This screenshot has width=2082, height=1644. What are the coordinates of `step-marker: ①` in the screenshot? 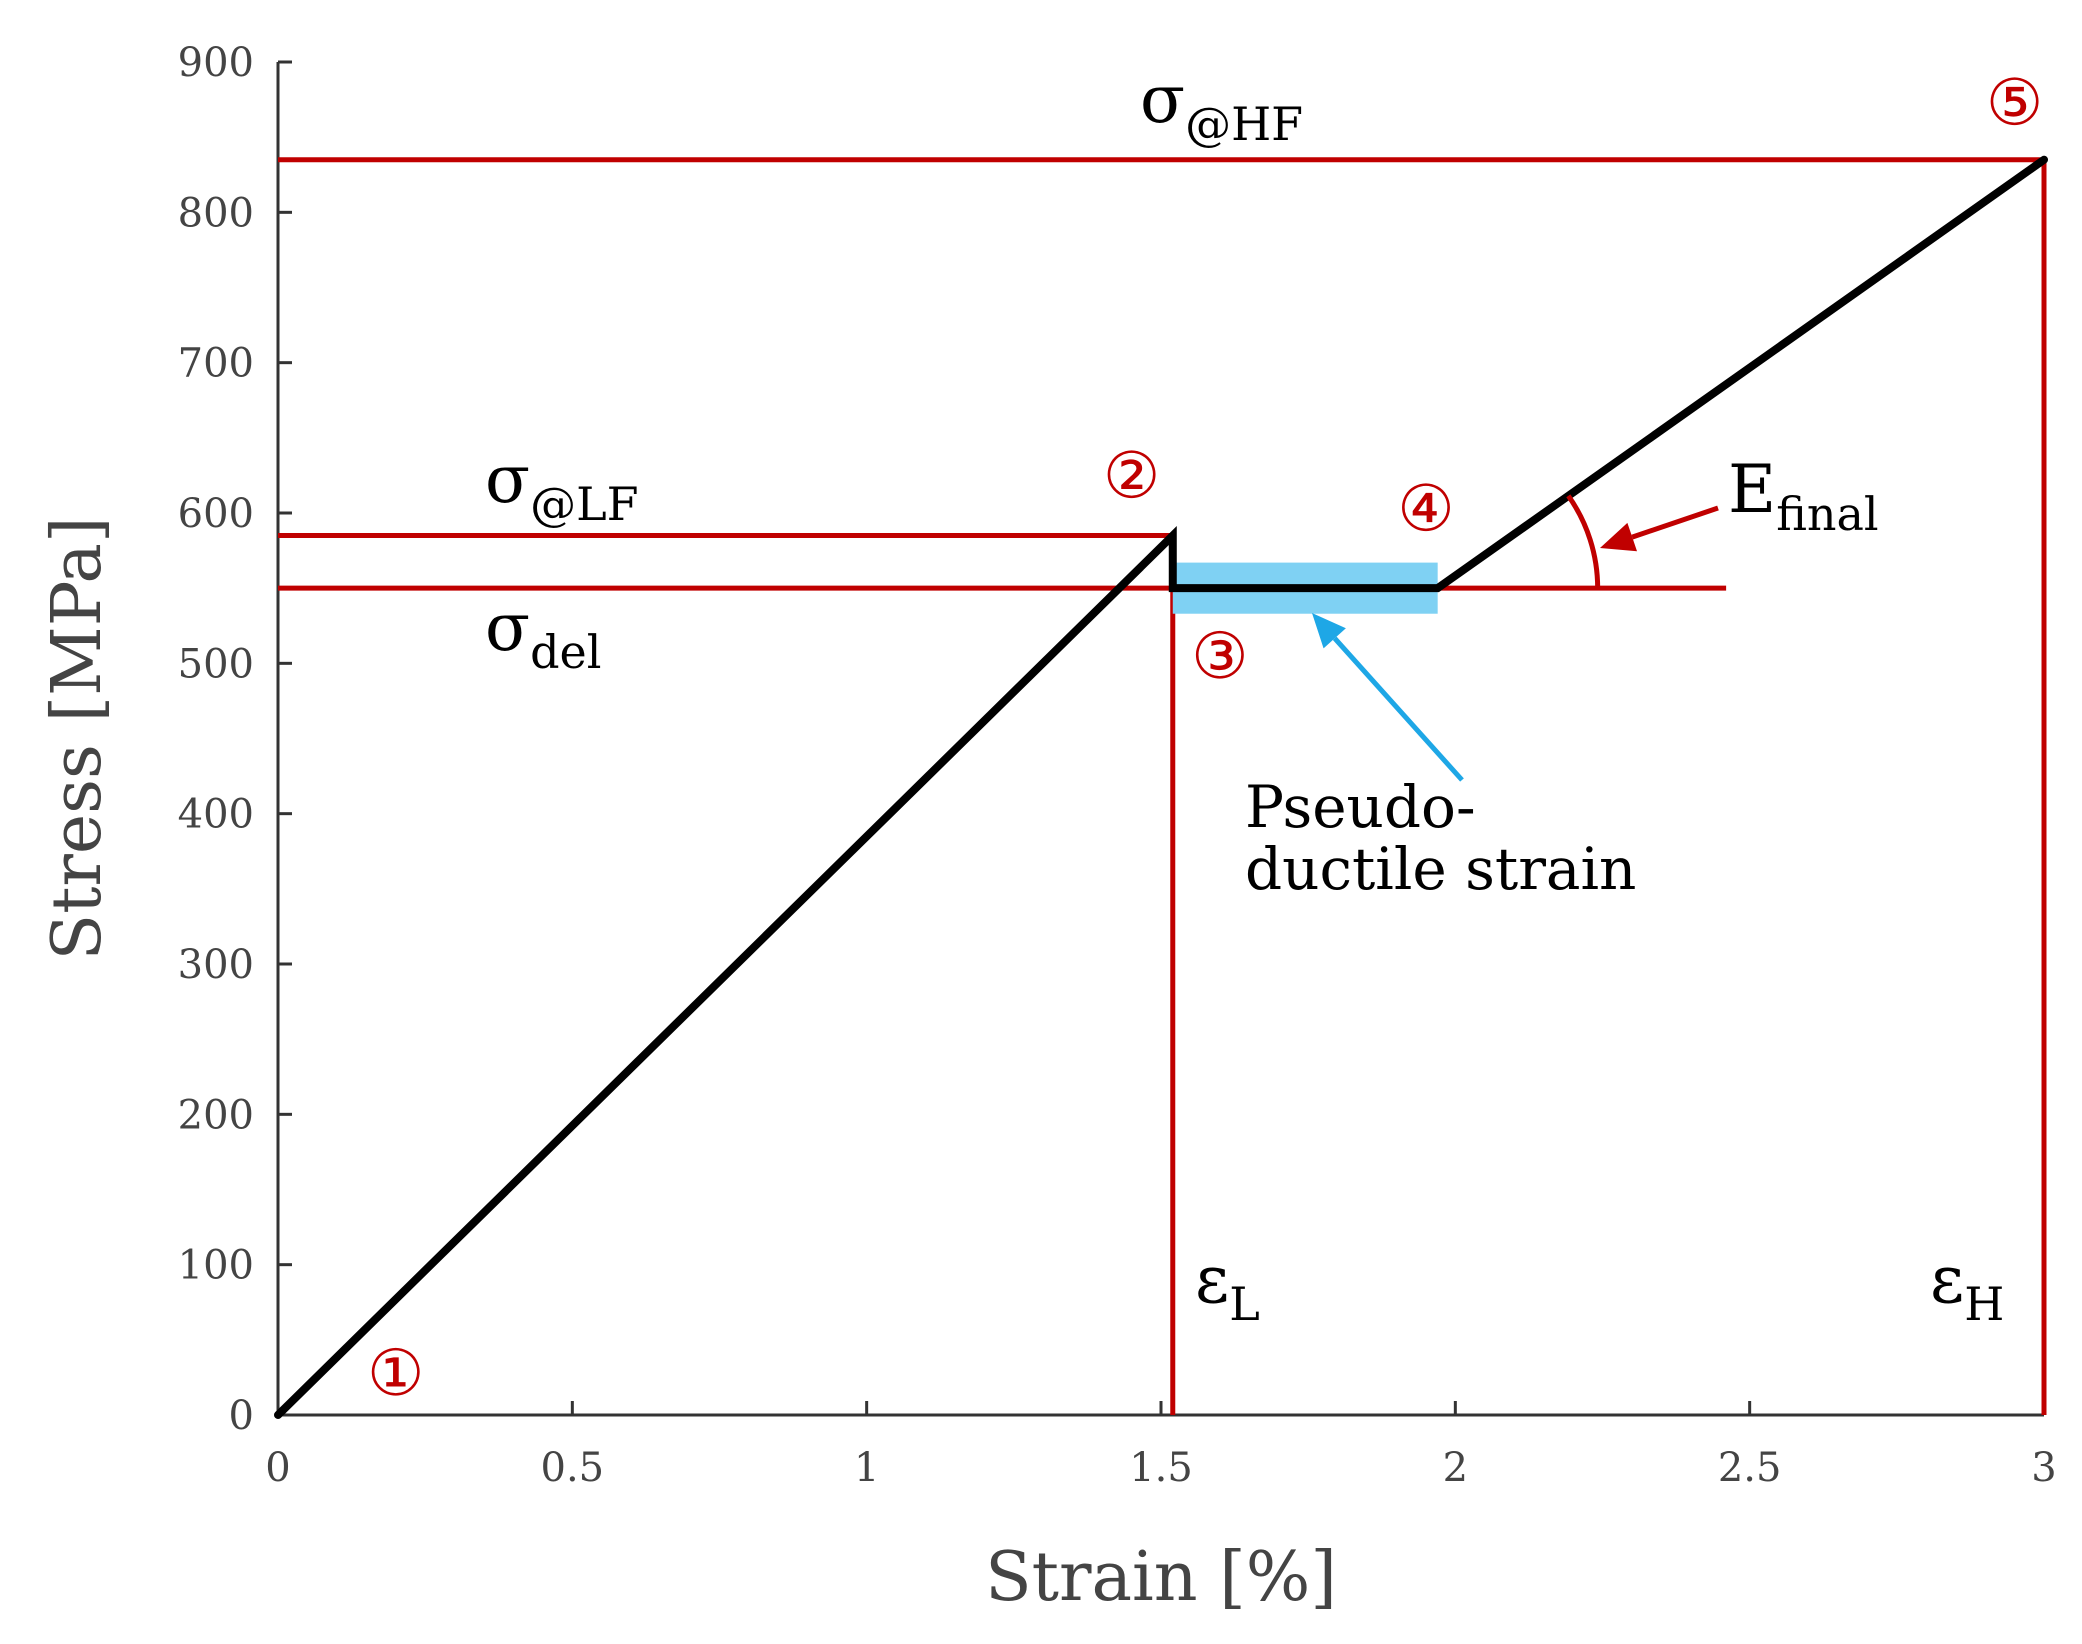 It's located at (395, 1374).